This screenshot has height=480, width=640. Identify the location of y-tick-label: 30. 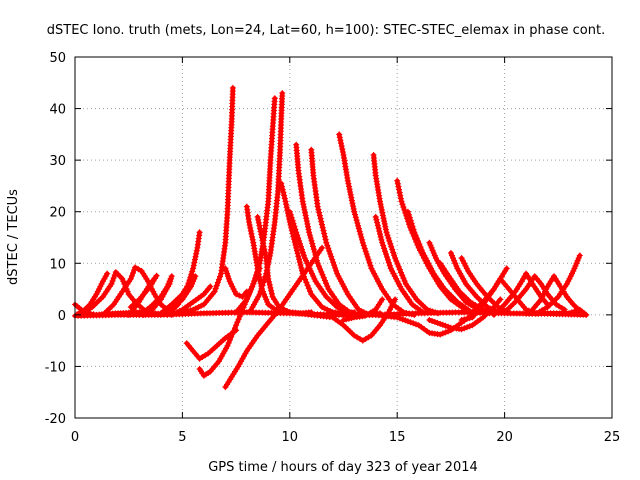
(57, 161).